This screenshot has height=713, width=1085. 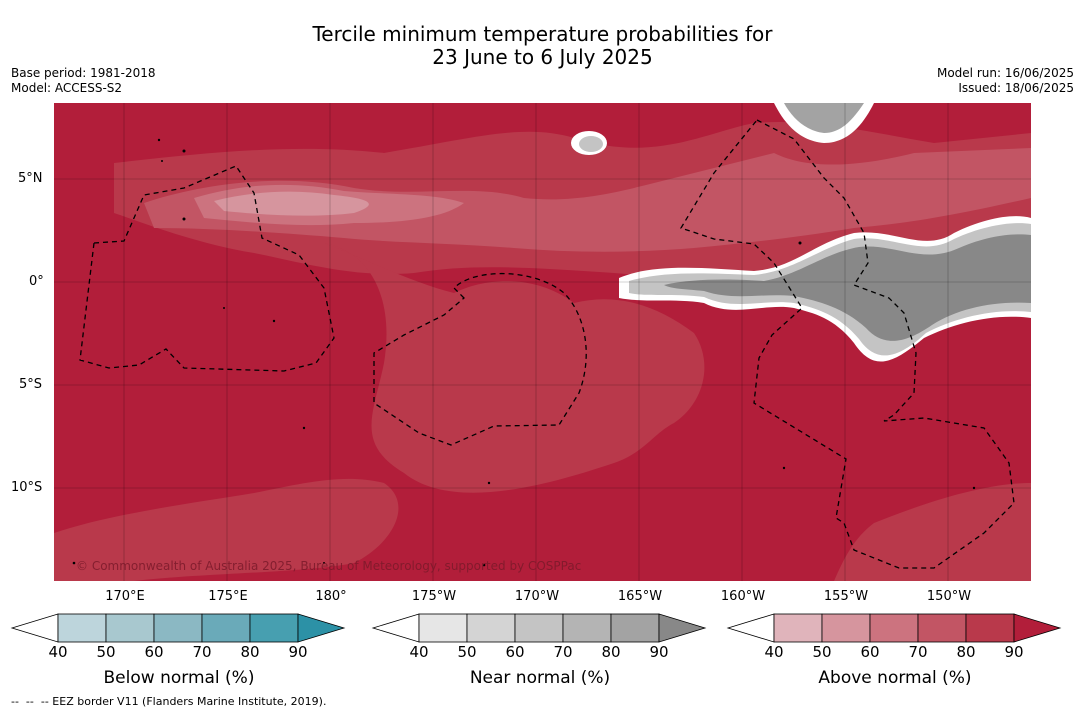 What do you see at coordinates (179, 678) in the screenshot?
I see `legend-below-normal-title: Below normal (%)` at bounding box center [179, 678].